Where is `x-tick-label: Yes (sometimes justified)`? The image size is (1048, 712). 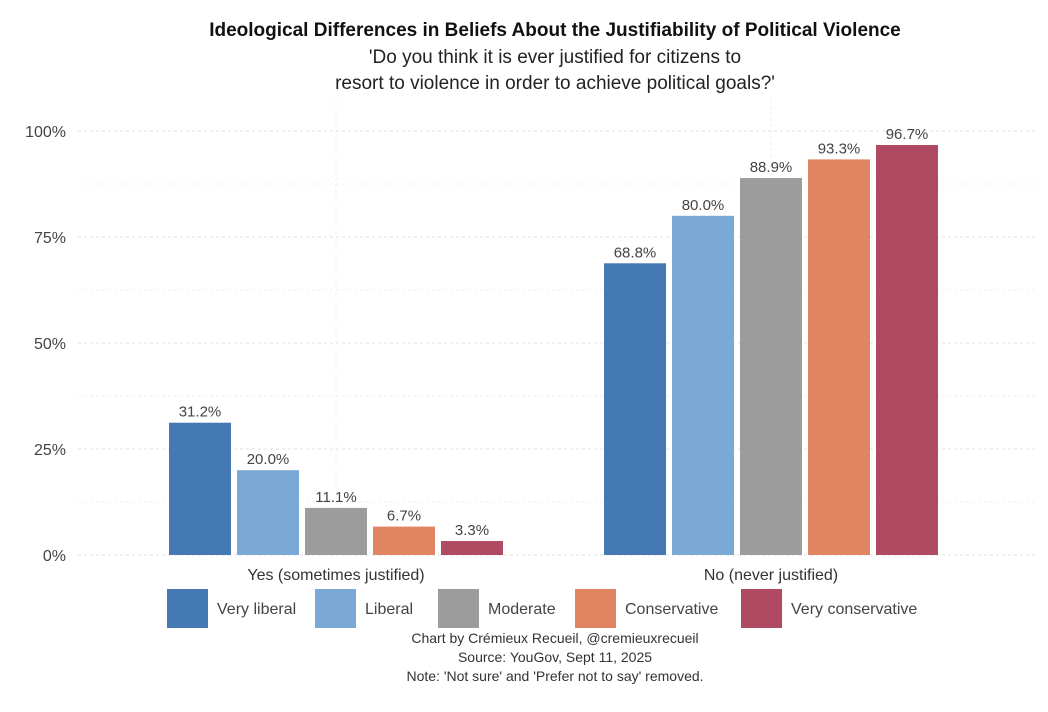
x-tick-label: Yes (sometimes justified) is located at coordinates (335, 575).